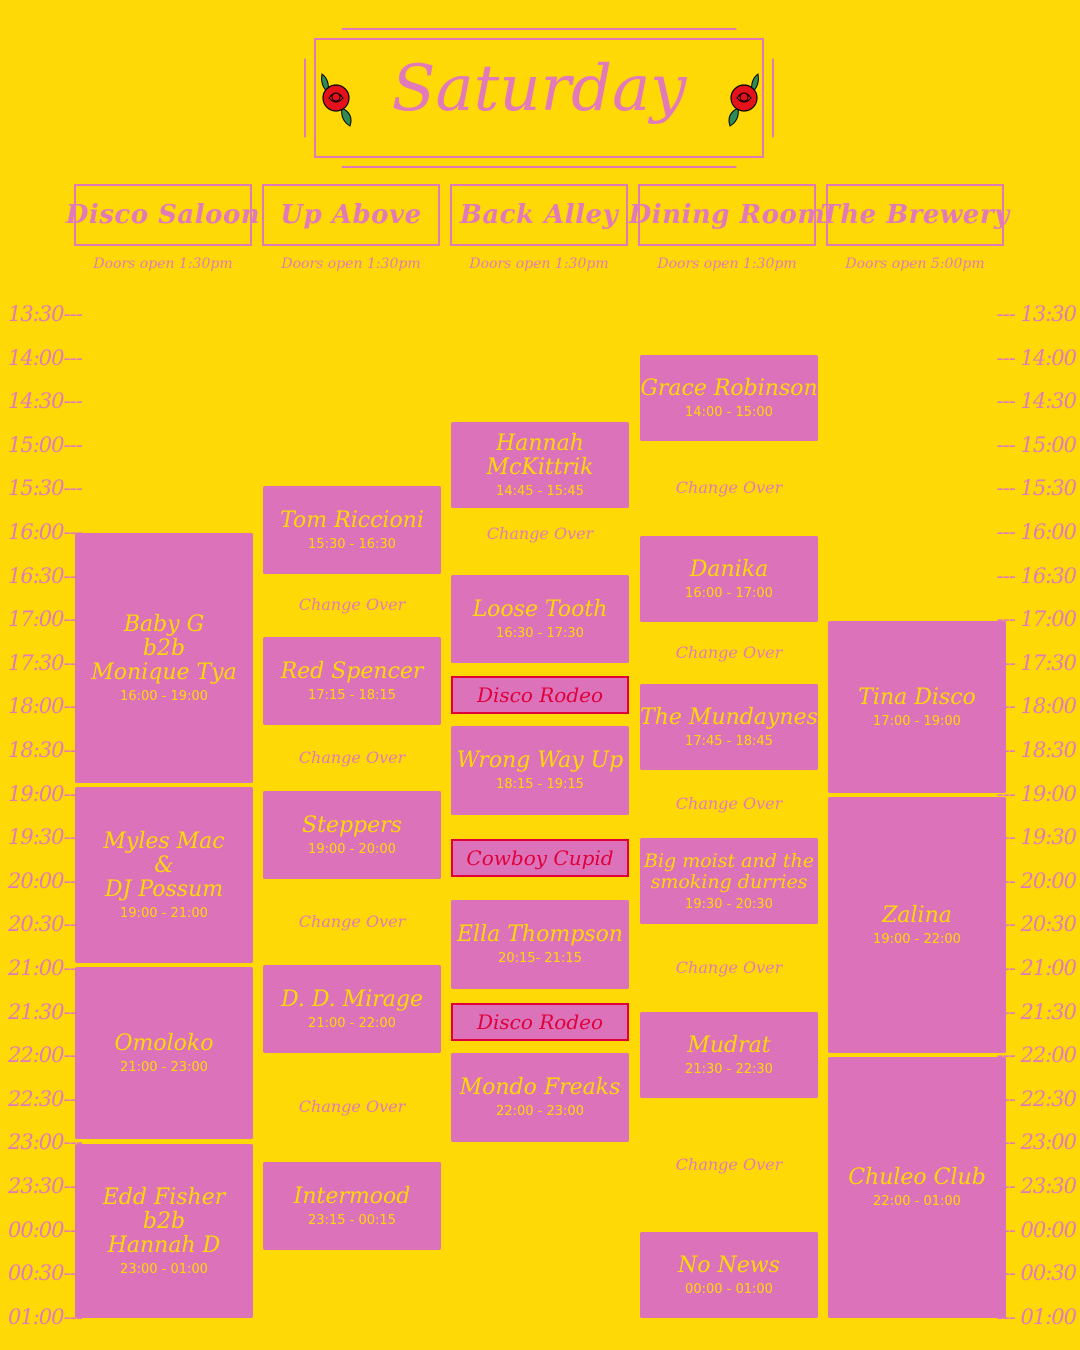 The width and height of the screenshot is (1080, 1350). What do you see at coordinates (539, 215) in the screenshot?
I see `venue-back-alley: Back Alley` at bounding box center [539, 215].